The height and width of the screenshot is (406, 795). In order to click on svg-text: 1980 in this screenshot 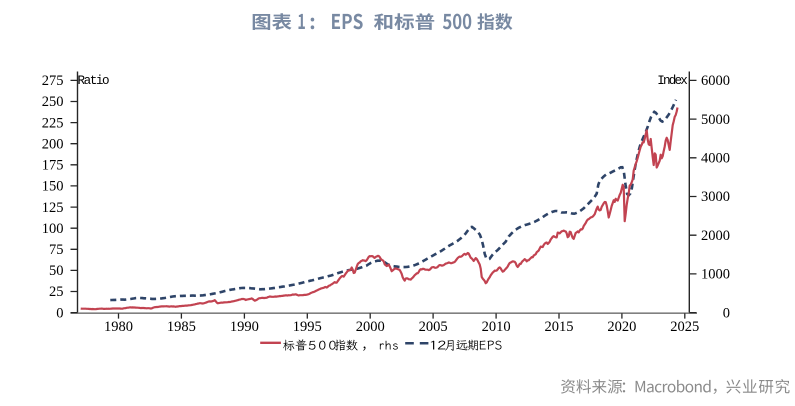, I will do `click(118, 327)`.